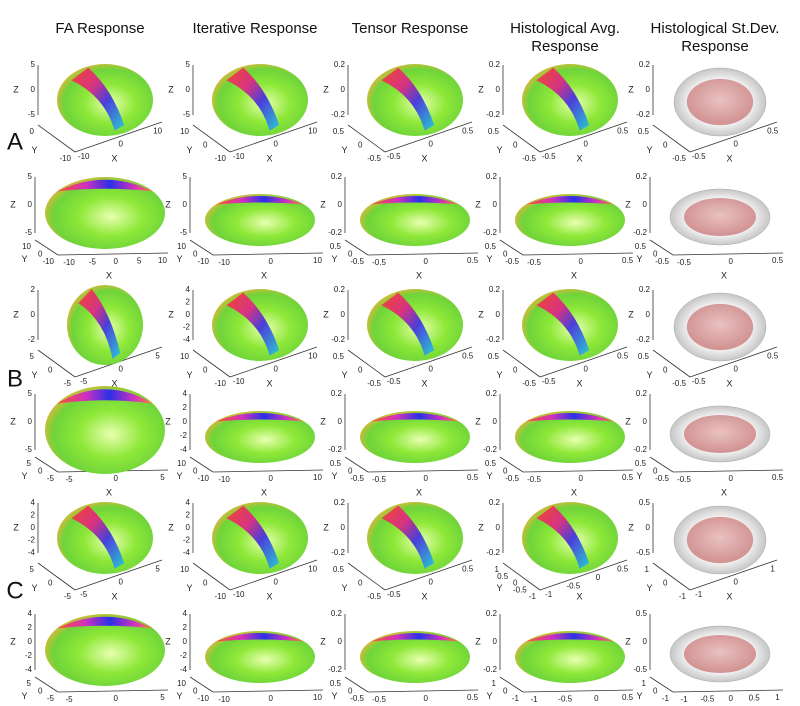 This screenshot has height=706, width=800. What do you see at coordinates (410, 28) in the screenshot?
I see `column-header: Tensor Response` at bounding box center [410, 28].